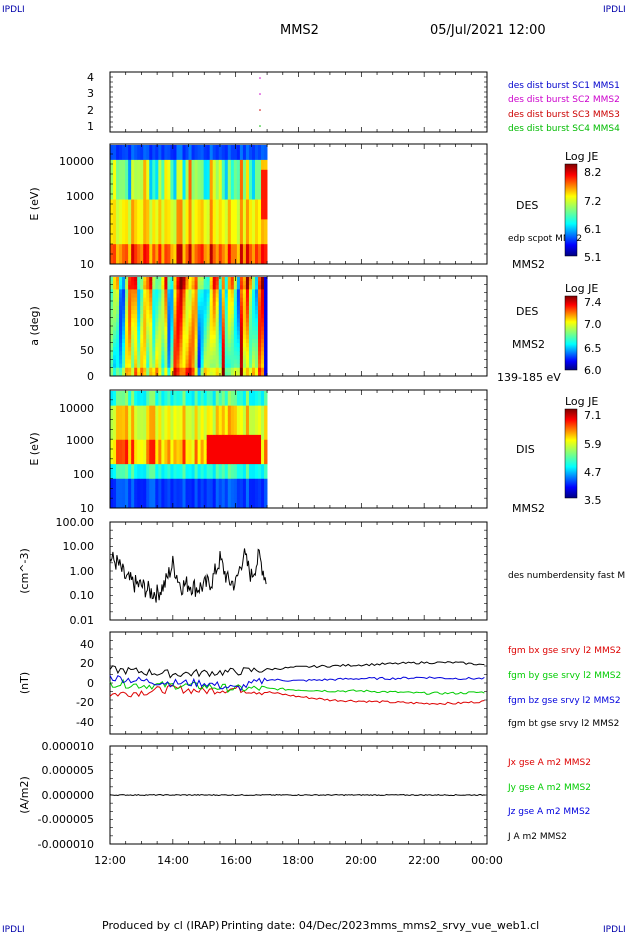 The width and height of the screenshot is (630, 934). Describe the element at coordinates (487, 860) in the screenshot. I see `xtick-0000: 00:00` at that location.